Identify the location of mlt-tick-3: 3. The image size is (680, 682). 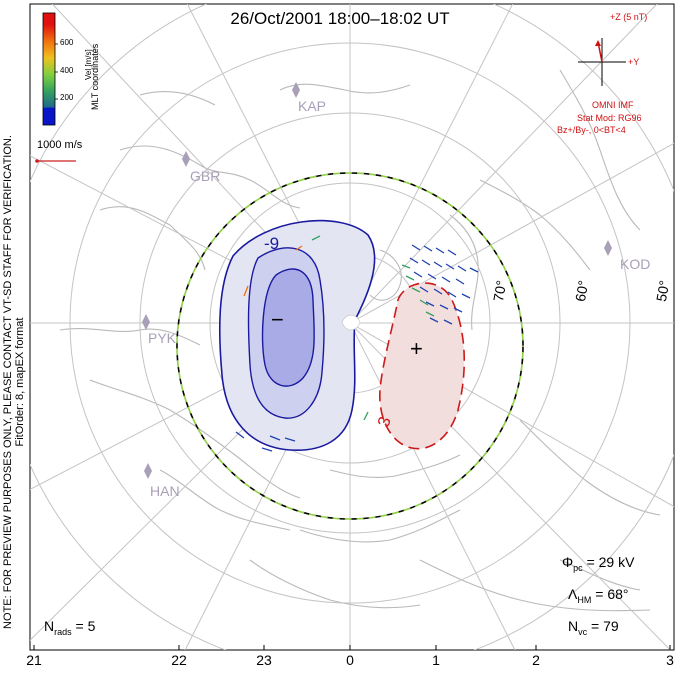
(670, 660).